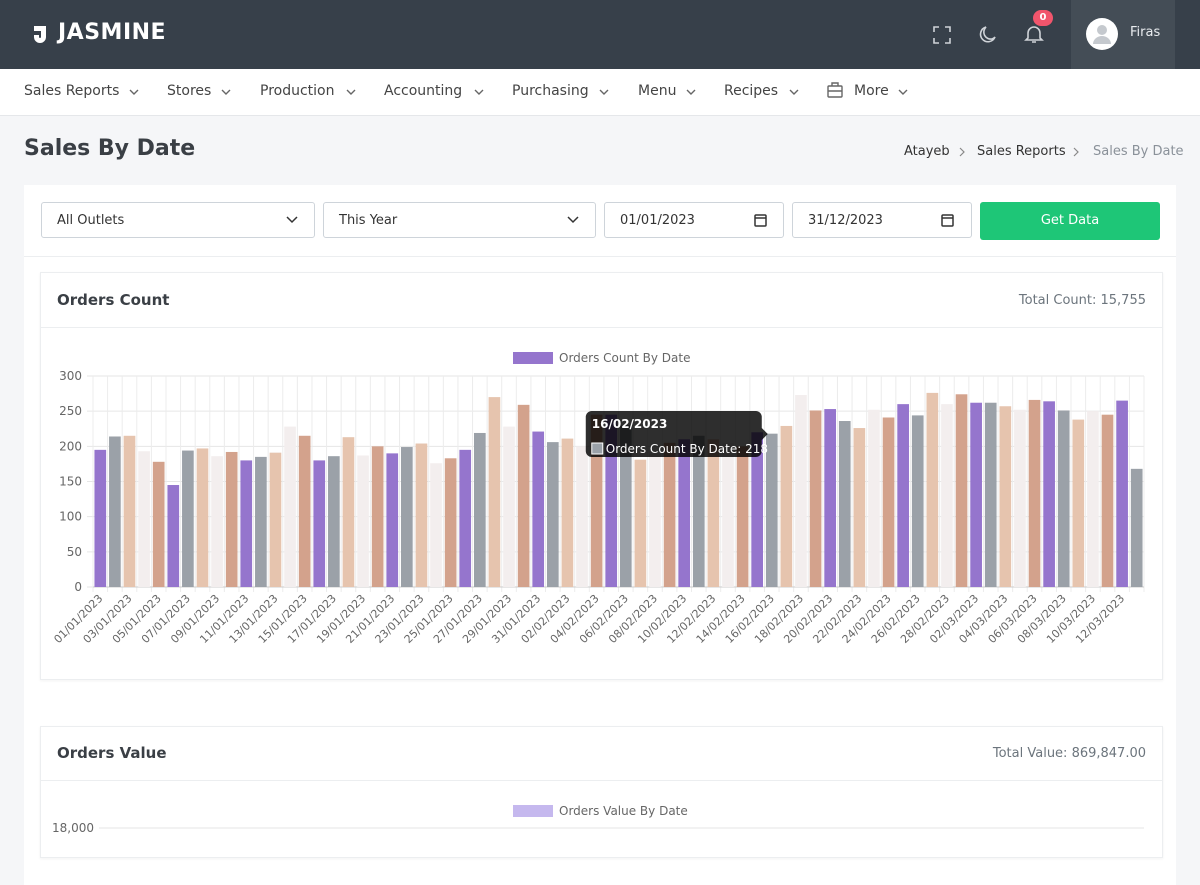  I want to click on from-date: 01/01/2023, so click(694, 220).